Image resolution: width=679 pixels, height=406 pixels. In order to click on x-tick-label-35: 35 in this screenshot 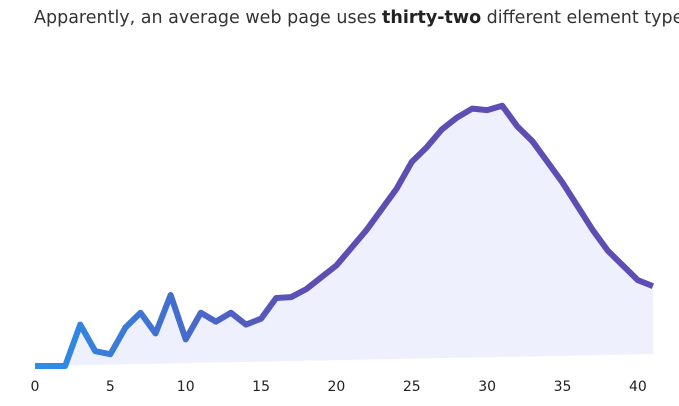, I will do `click(563, 387)`.